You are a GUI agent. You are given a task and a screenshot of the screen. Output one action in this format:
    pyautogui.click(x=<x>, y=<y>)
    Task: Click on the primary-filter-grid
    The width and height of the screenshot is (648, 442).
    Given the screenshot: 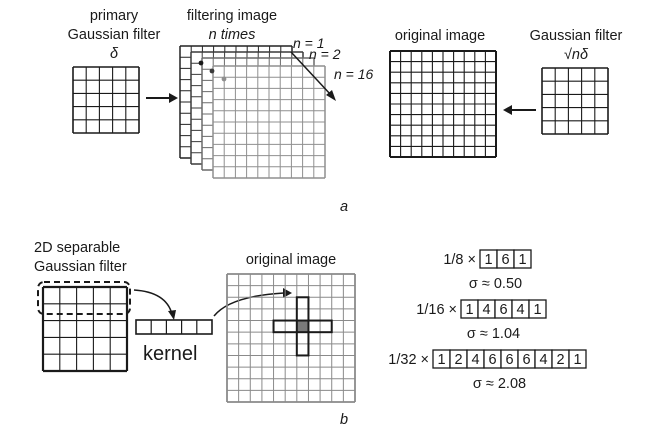 What is the action you would take?
    pyautogui.click(x=106, y=100)
    